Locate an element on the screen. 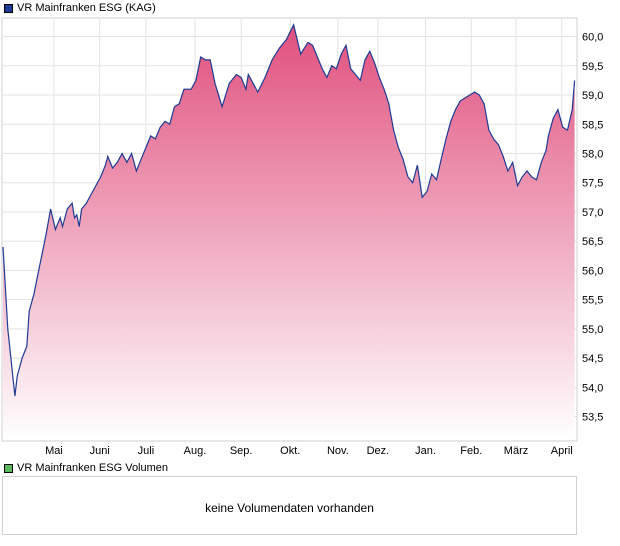 Image resolution: width=620 pixels, height=546 pixels. price-legend-swatch is located at coordinates (8, 8).